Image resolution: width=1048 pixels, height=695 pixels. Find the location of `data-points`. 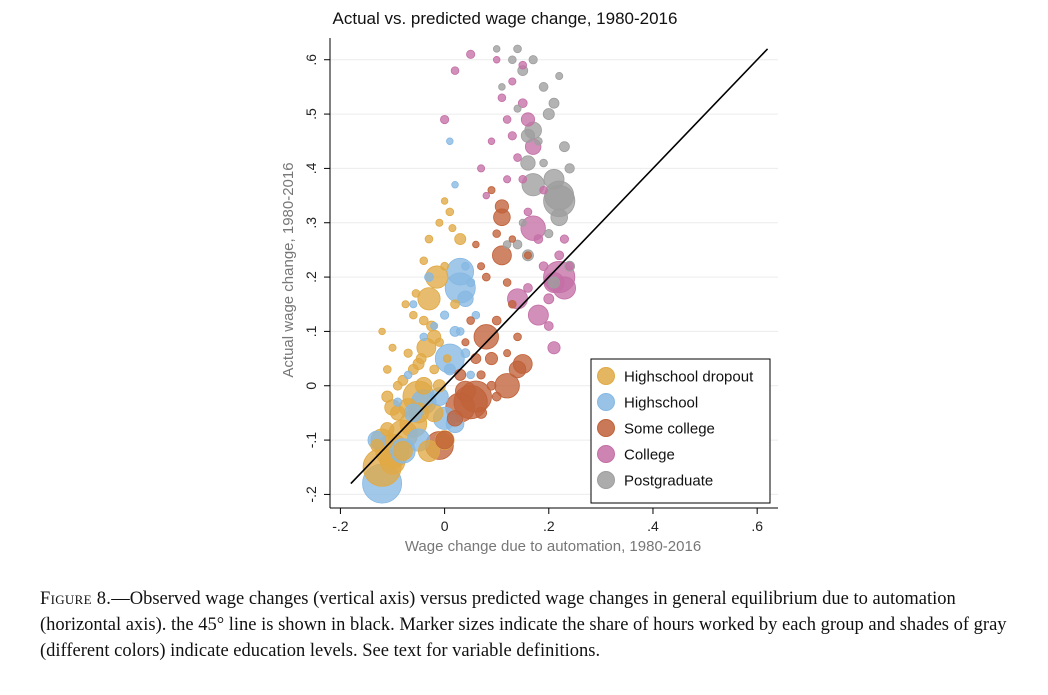

data-points is located at coordinates (469, 274).